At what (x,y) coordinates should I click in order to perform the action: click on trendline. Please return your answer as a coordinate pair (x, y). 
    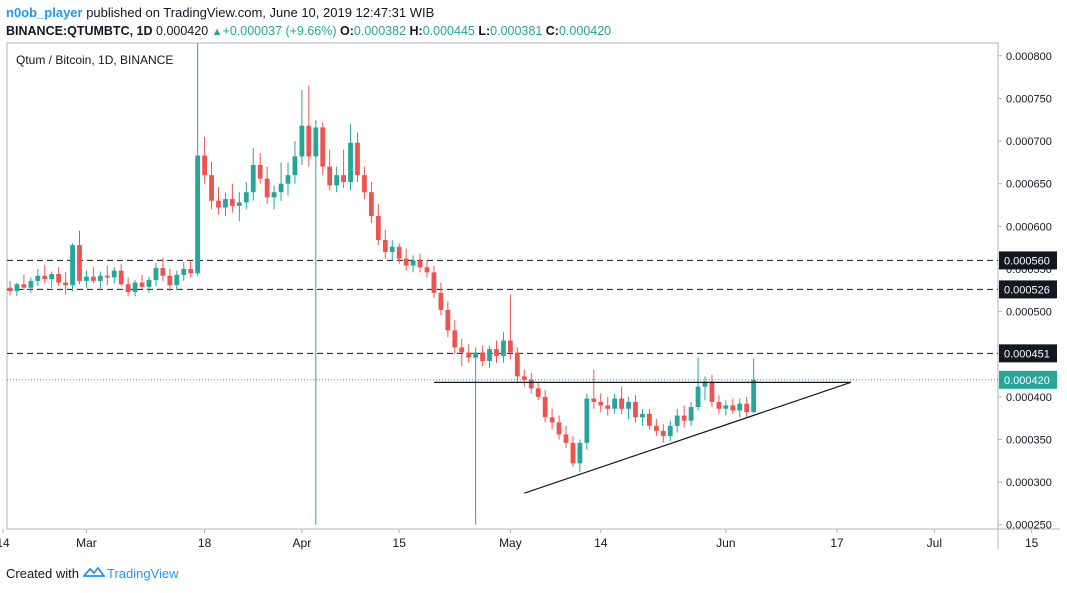
    Looking at the image, I should click on (688, 437).